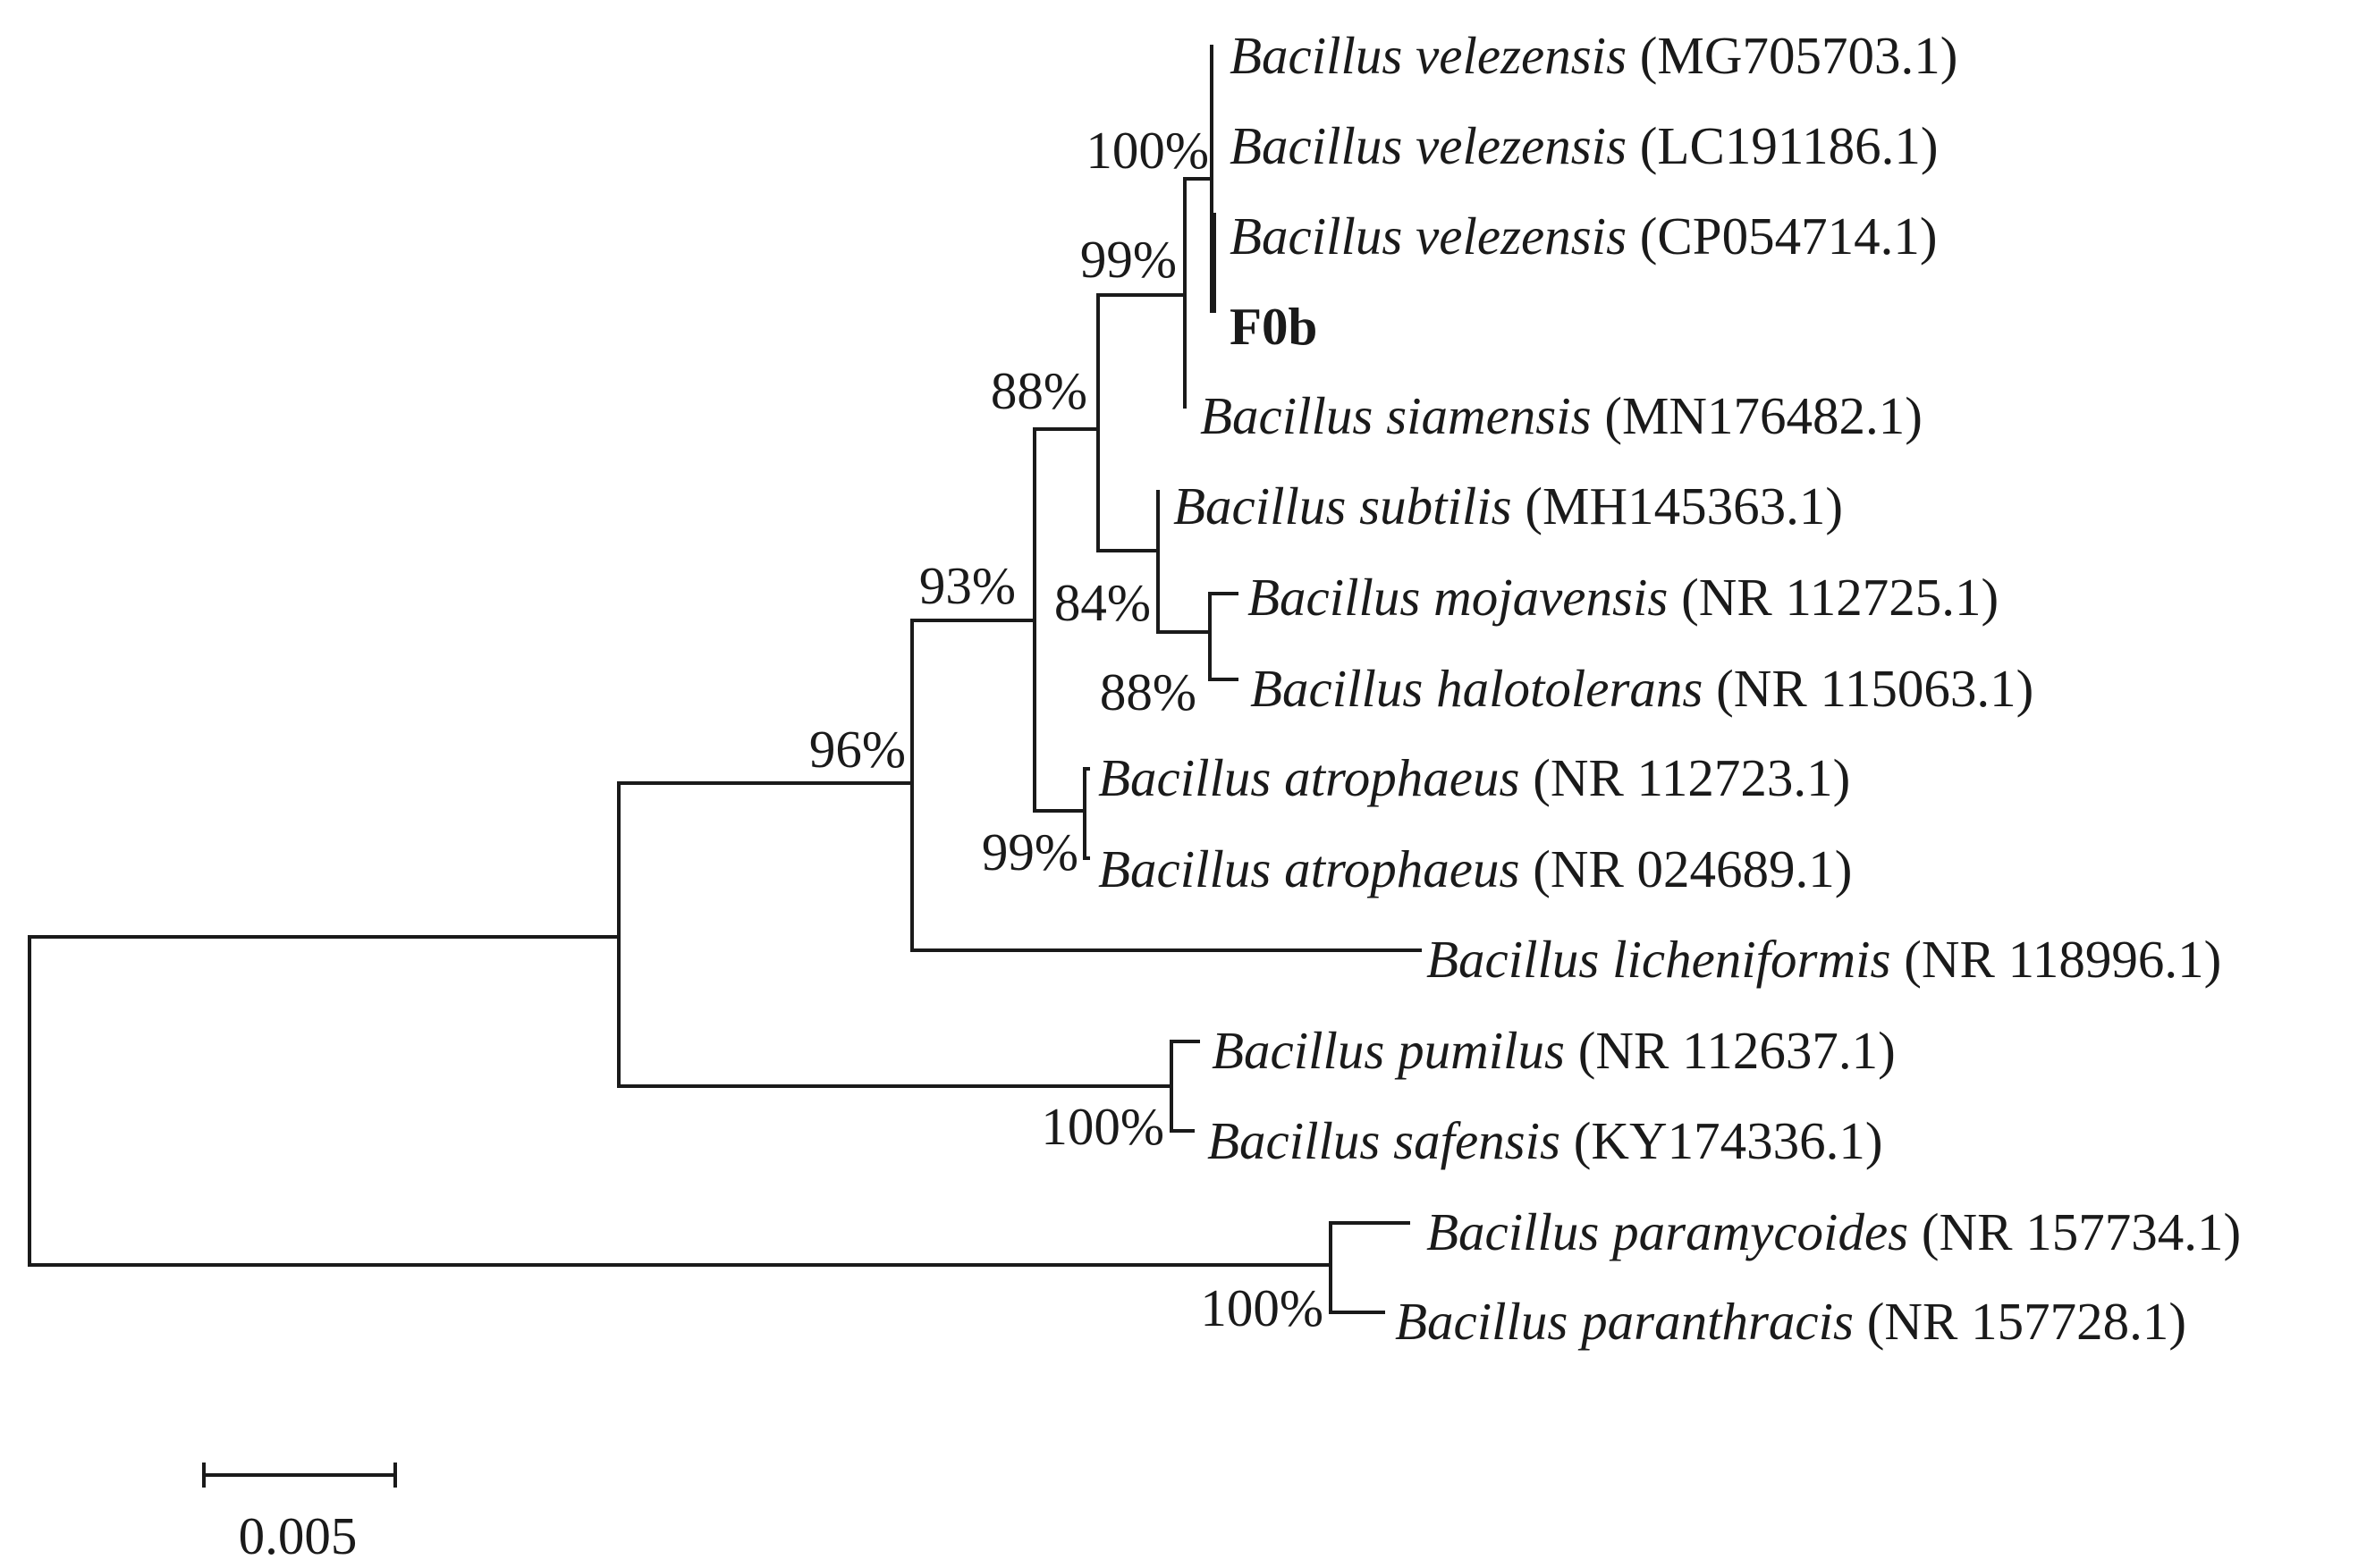 This screenshot has width=2375, height=1568. I want to click on taxon-label: Bacillus siamensis (MN176482.1), so click(1561, 415).